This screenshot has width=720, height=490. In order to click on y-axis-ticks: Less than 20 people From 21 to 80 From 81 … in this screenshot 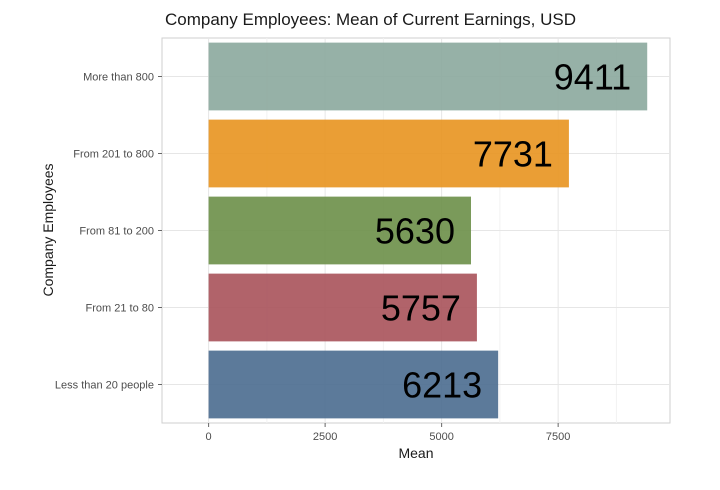, I will do `click(108, 232)`.